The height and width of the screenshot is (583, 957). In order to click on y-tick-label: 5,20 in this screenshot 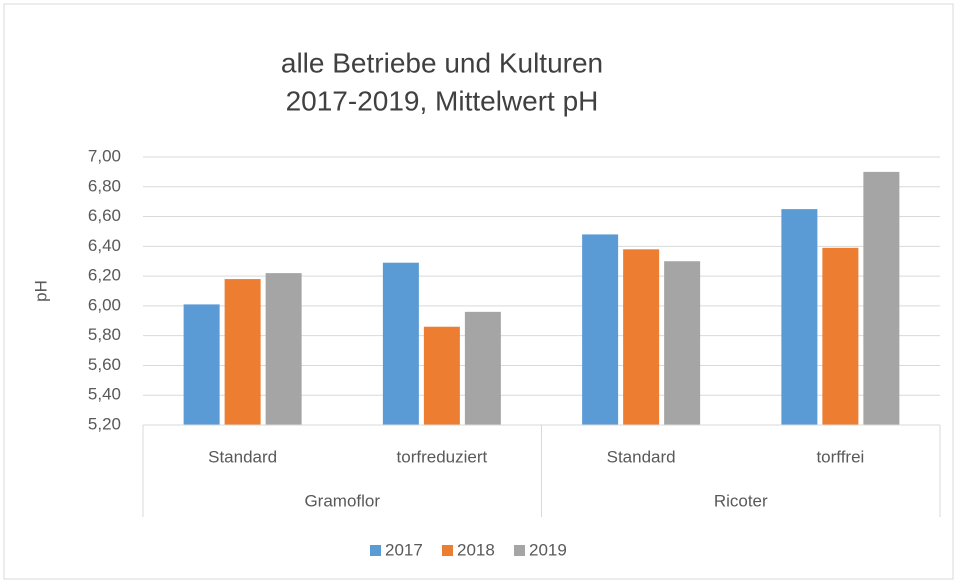, I will do `click(104, 423)`.